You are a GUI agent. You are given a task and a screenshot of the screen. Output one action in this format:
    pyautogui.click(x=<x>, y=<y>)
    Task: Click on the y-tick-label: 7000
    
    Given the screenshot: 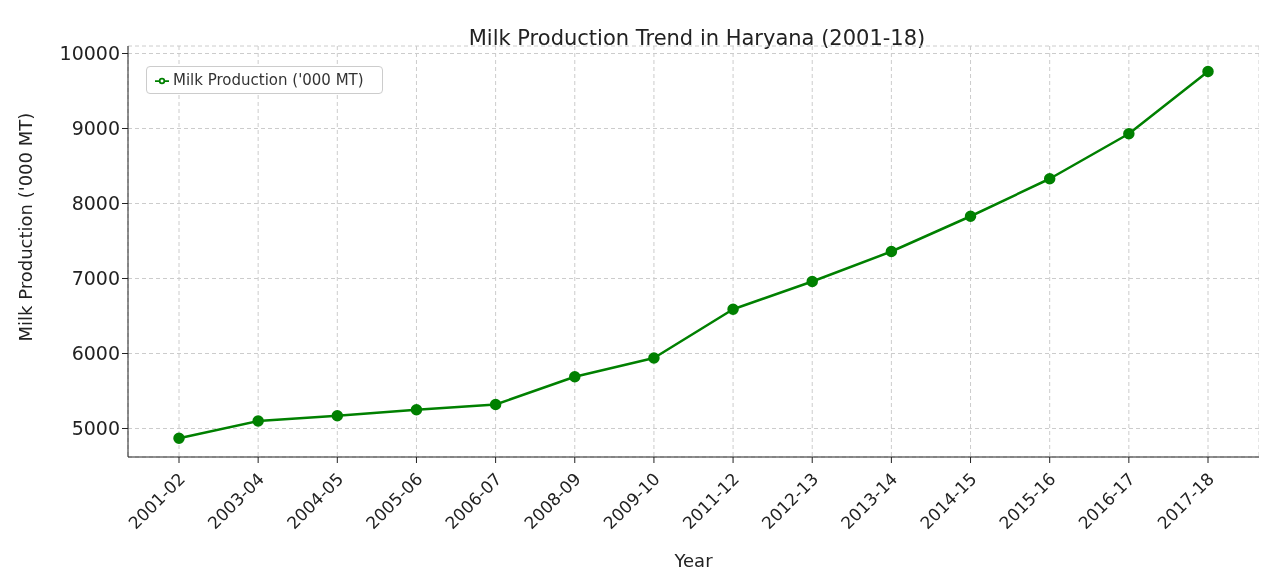 What is the action you would take?
    pyautogui.click(x=95, y=278)
    